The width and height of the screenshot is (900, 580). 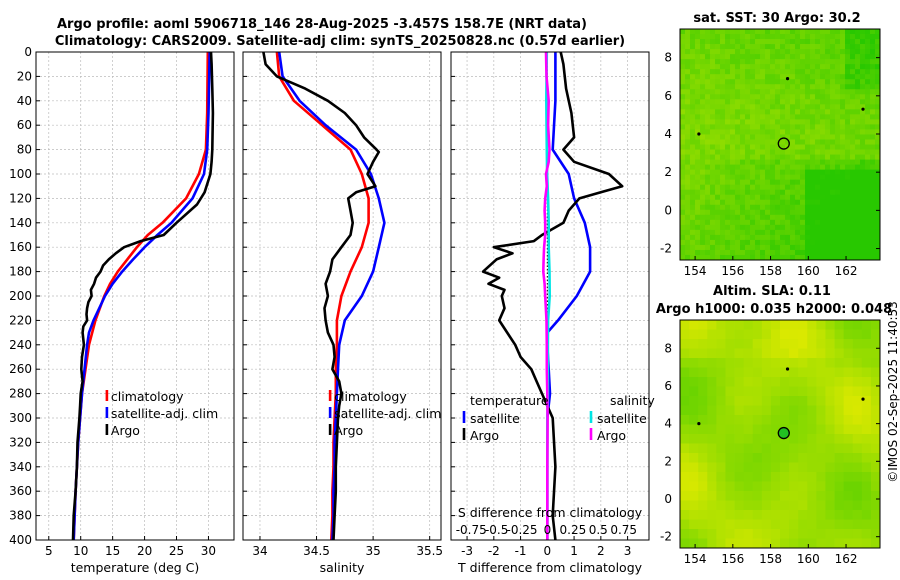 I want to click on y-tick-label: 2, so click(x=668, y=172).